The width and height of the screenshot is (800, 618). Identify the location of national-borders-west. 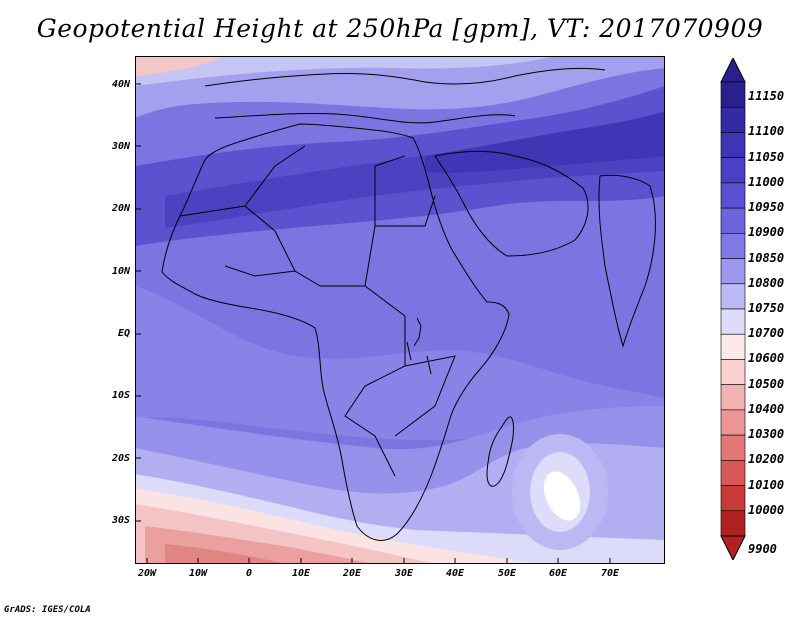
(292, 231).